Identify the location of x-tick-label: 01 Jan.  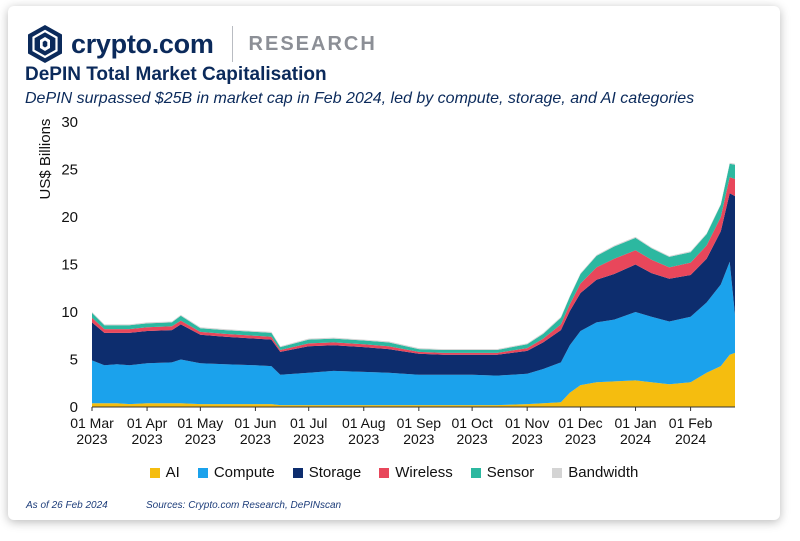
(636, 423).